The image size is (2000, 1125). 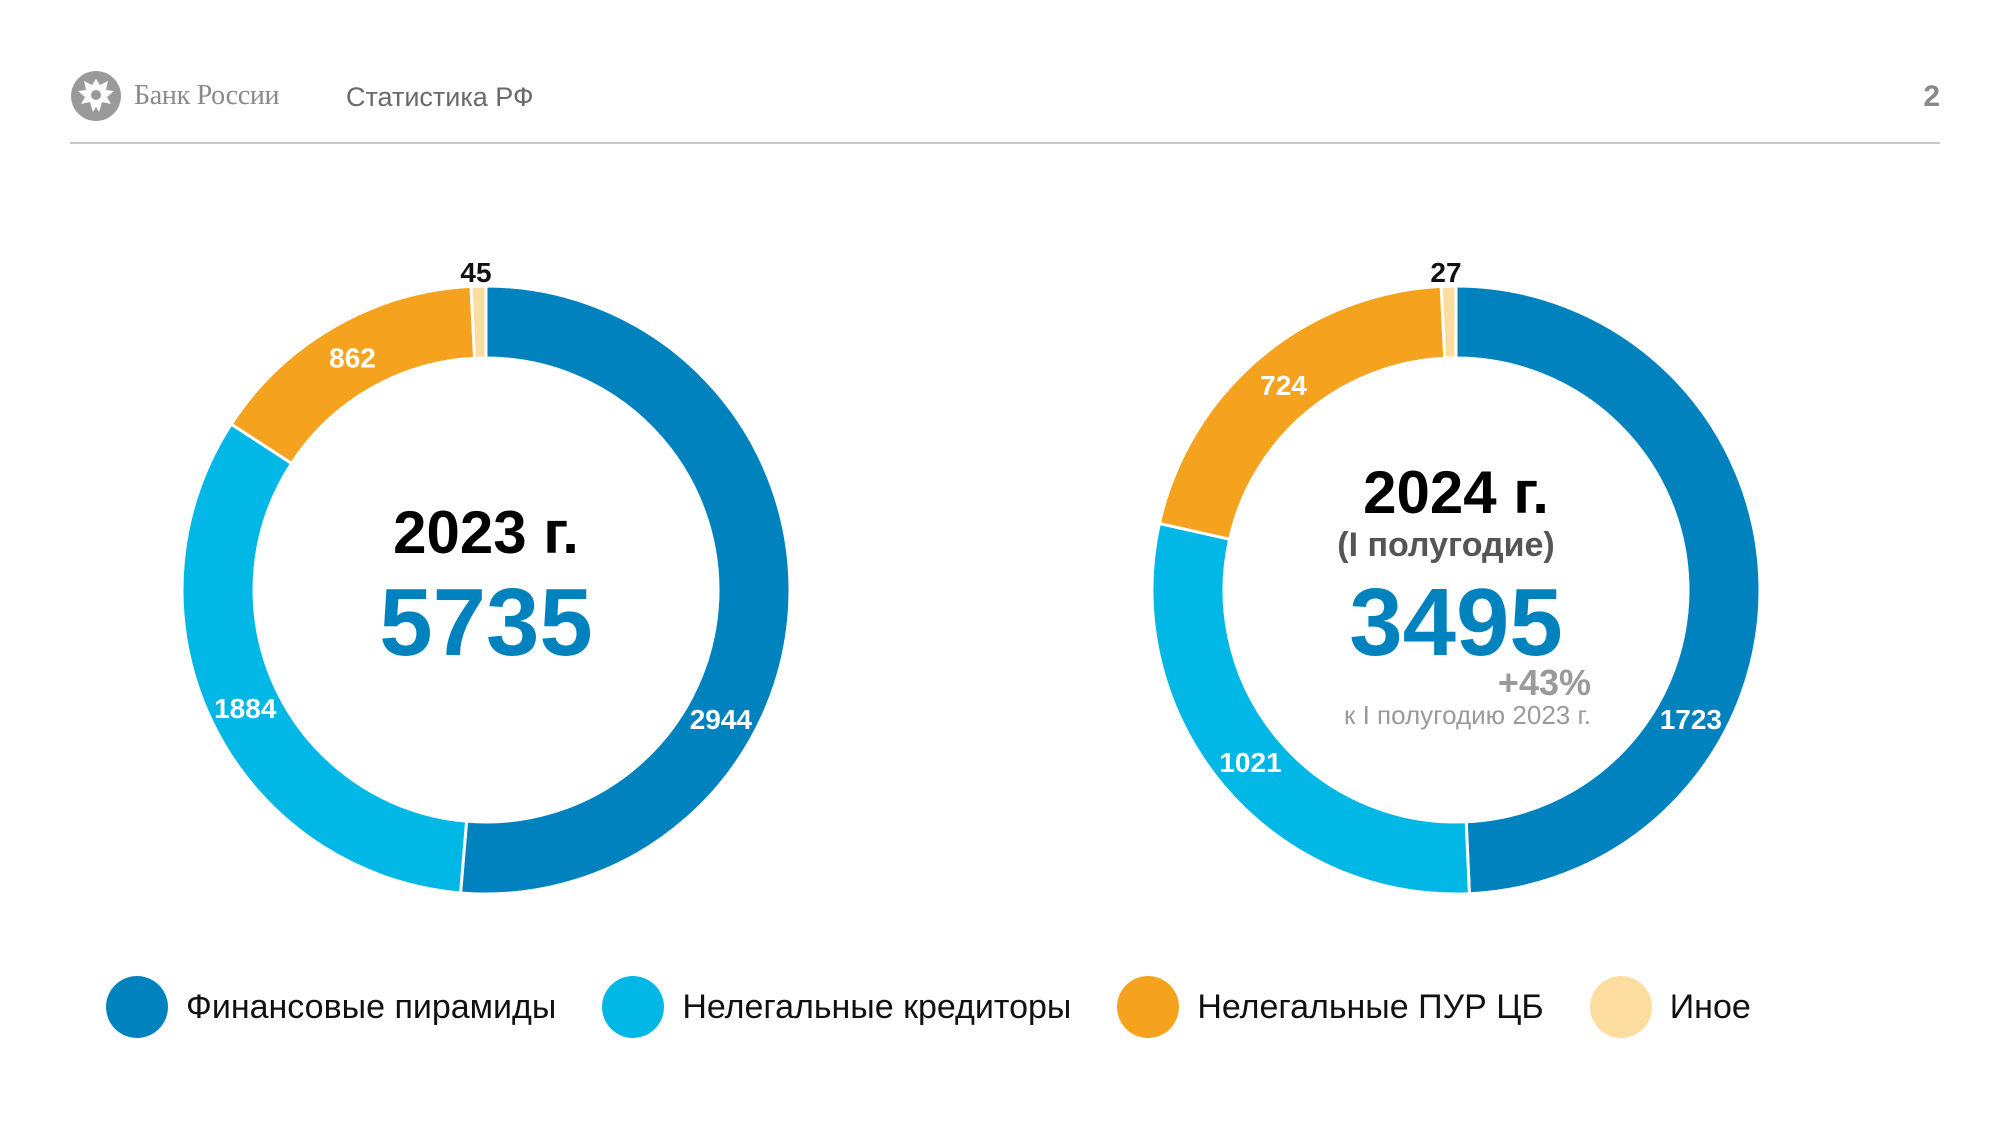 What do you see at coordinates (1370, 1006) in the screenshot?
I see `legend-label: Нелегальные ПУР ЦБ` at bounding box center [1370, 1006].